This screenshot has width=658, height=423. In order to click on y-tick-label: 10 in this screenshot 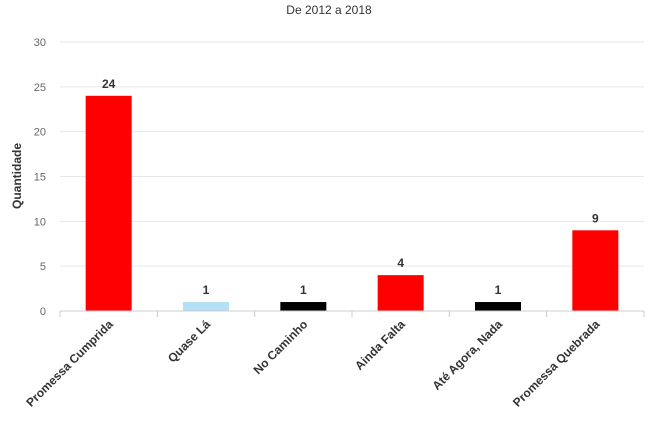, I will do `click(40, 222)`.